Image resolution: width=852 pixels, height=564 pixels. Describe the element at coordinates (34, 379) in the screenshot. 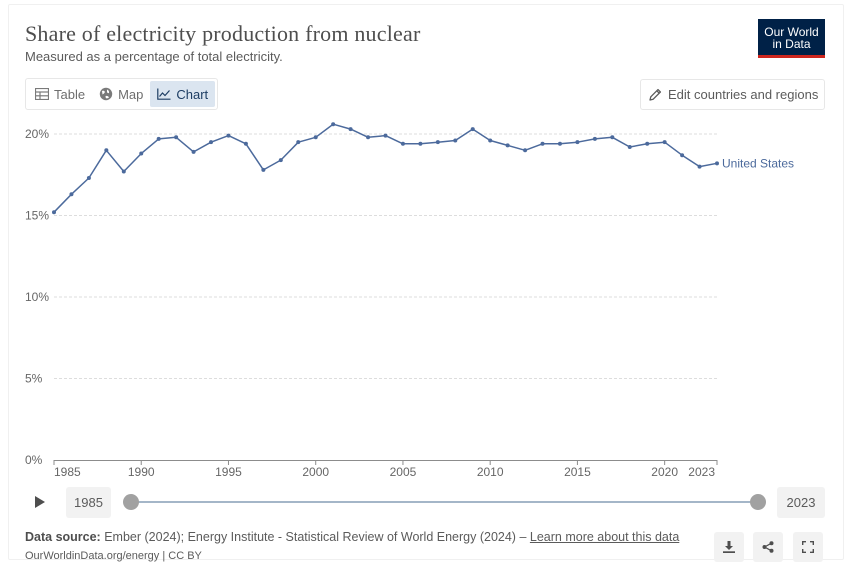

I see `y-tick-label: 5%` at that location.